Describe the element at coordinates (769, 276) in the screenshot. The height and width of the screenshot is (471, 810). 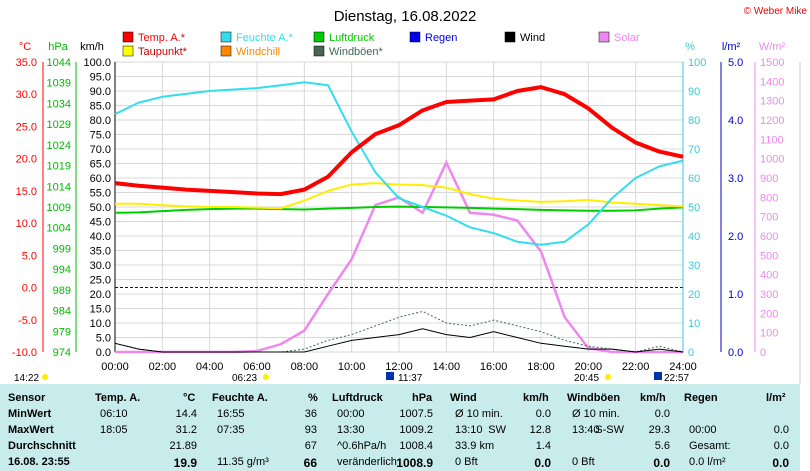
I see `solar-tick-label: 400` at that location.